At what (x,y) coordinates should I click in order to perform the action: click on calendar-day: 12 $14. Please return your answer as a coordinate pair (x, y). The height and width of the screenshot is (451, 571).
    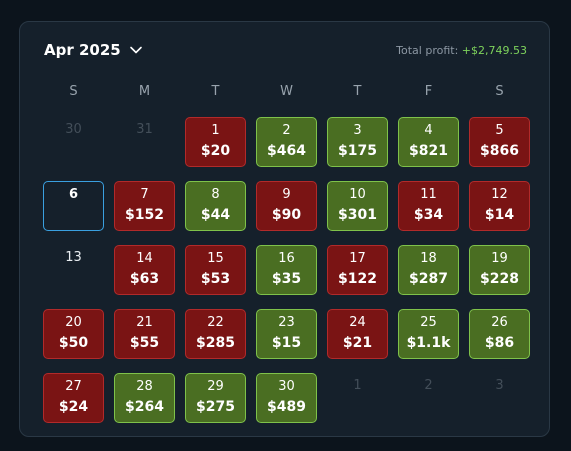
    Looking at the image, I should click on (499, 206).